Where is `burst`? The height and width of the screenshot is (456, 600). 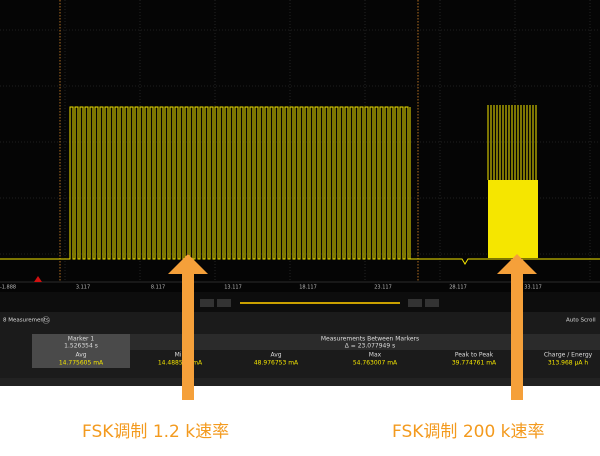 burst is located at coordinates (513, 219).